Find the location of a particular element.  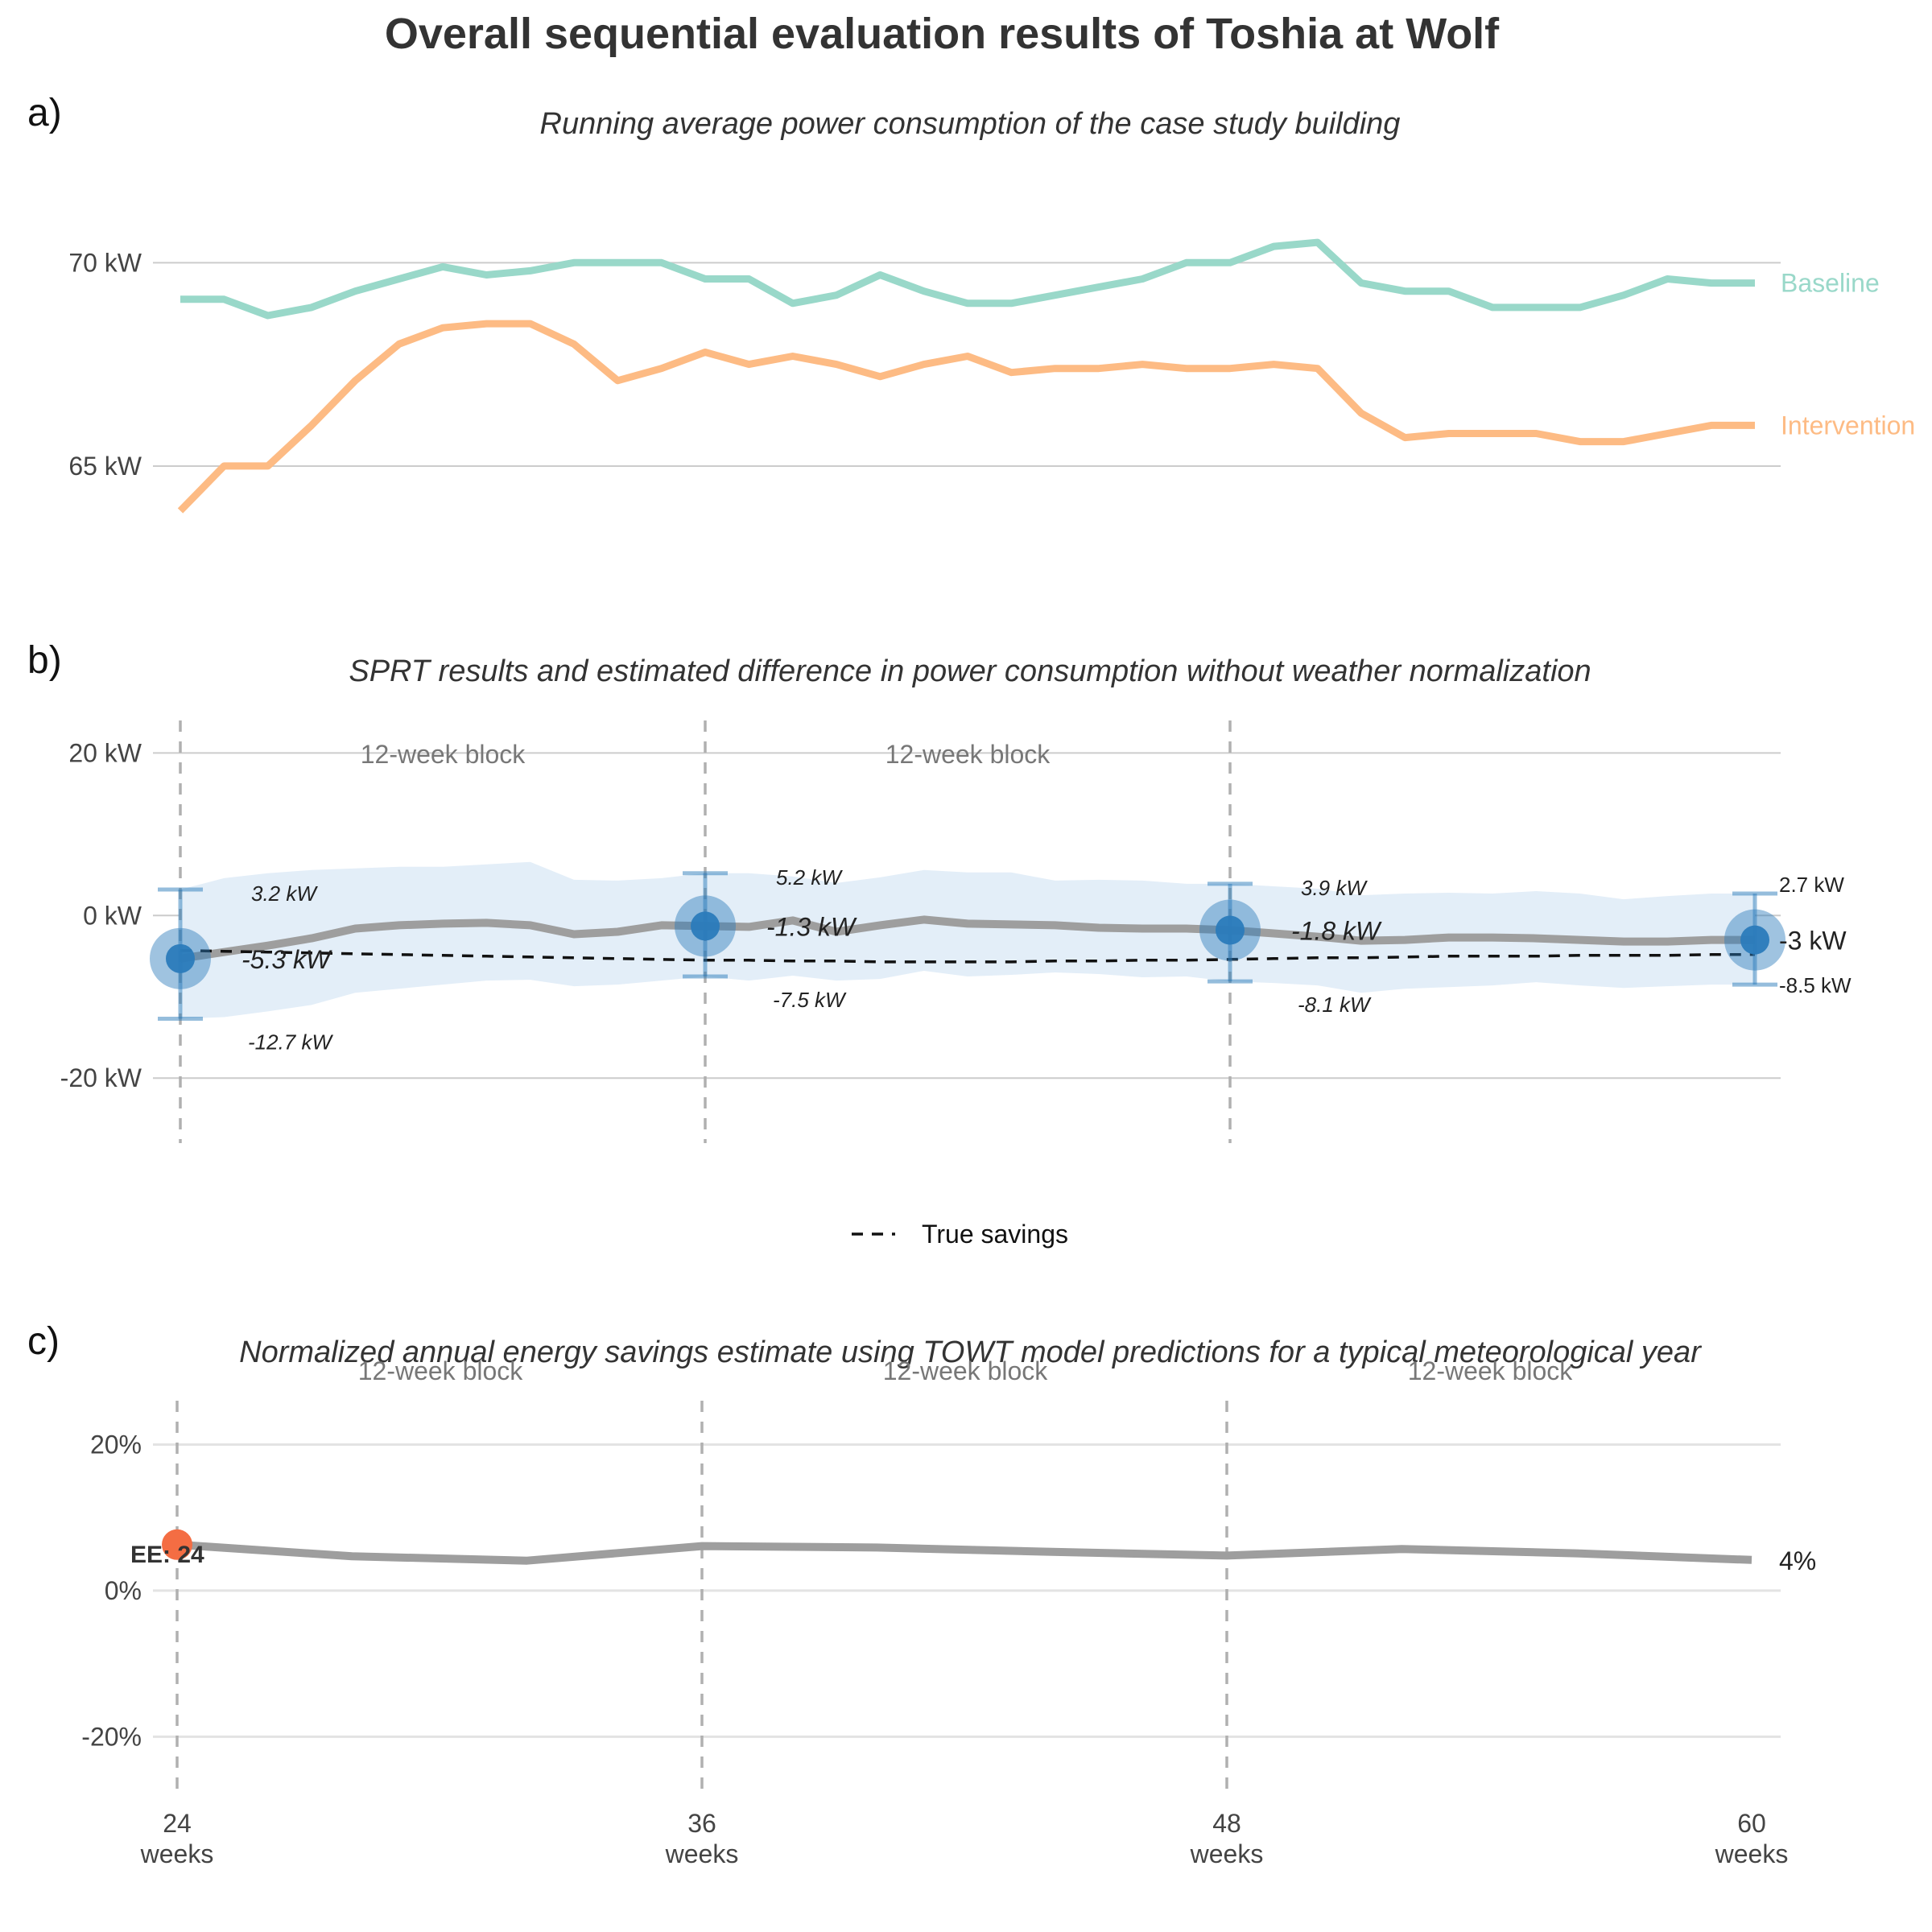

panel-b-y-tick-label: 0 kW is located at coordinates (112, 915).